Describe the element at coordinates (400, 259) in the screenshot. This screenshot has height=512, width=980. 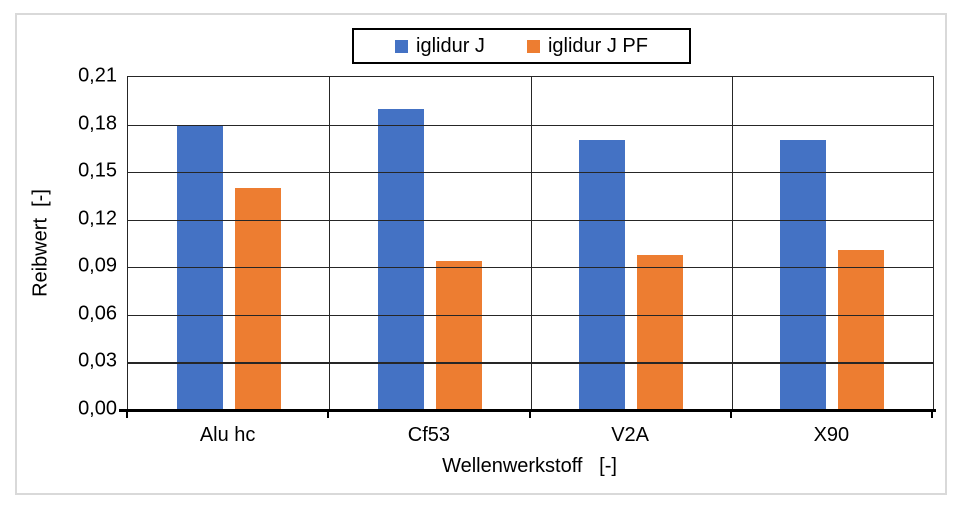
I see `bar-iglidur-j-cf53` at that location.